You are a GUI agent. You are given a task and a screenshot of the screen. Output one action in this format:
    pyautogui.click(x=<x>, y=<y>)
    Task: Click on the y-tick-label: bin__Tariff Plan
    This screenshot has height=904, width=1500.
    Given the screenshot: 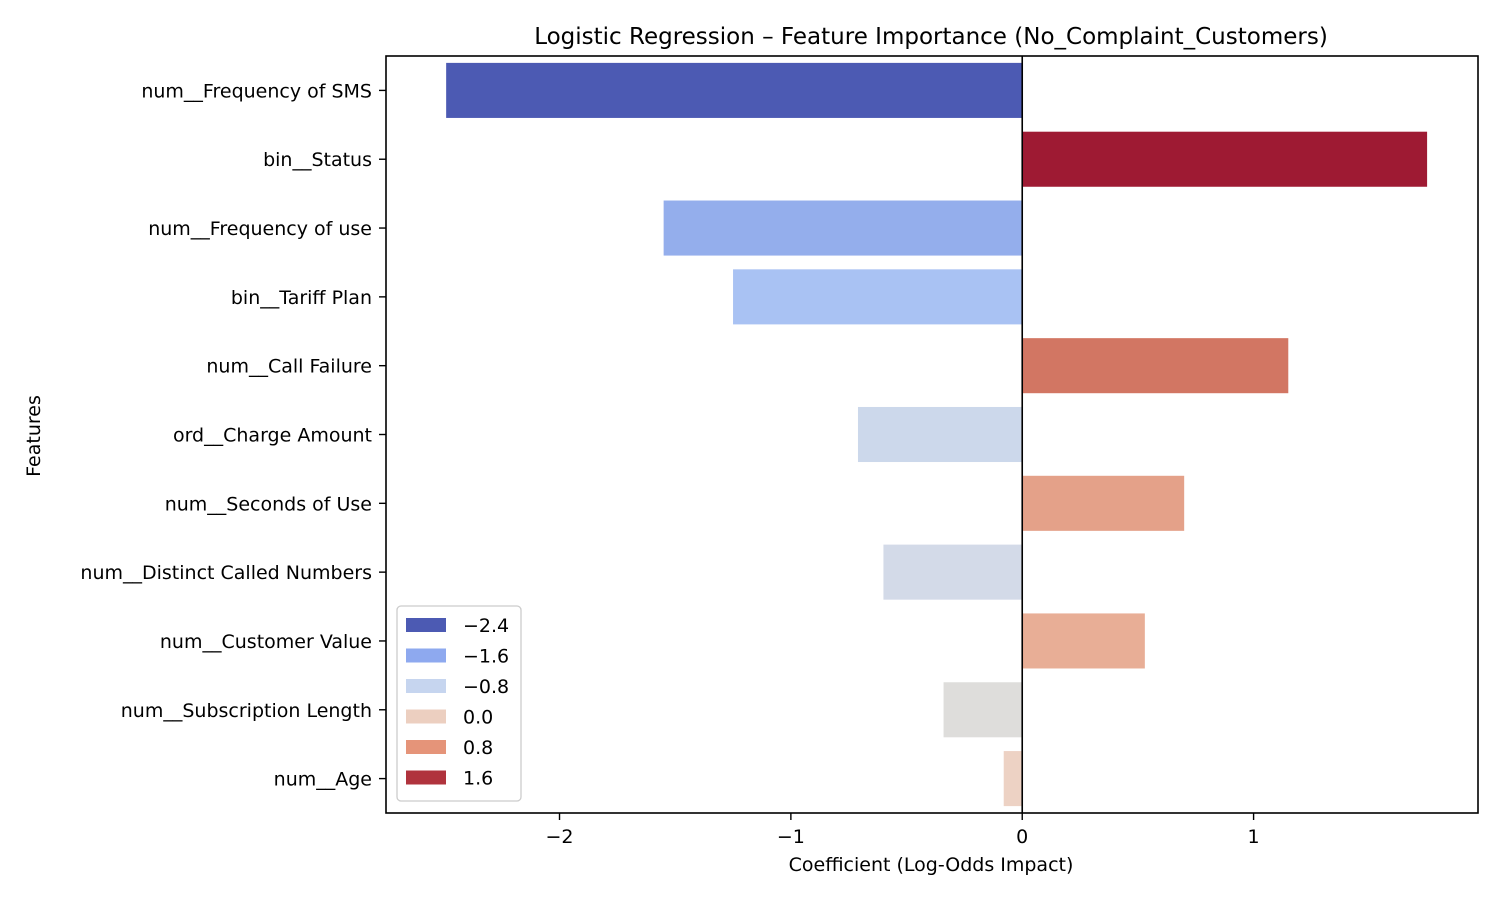 What is the action you would take?
    pyautogui.click(x=301, y=298)
    